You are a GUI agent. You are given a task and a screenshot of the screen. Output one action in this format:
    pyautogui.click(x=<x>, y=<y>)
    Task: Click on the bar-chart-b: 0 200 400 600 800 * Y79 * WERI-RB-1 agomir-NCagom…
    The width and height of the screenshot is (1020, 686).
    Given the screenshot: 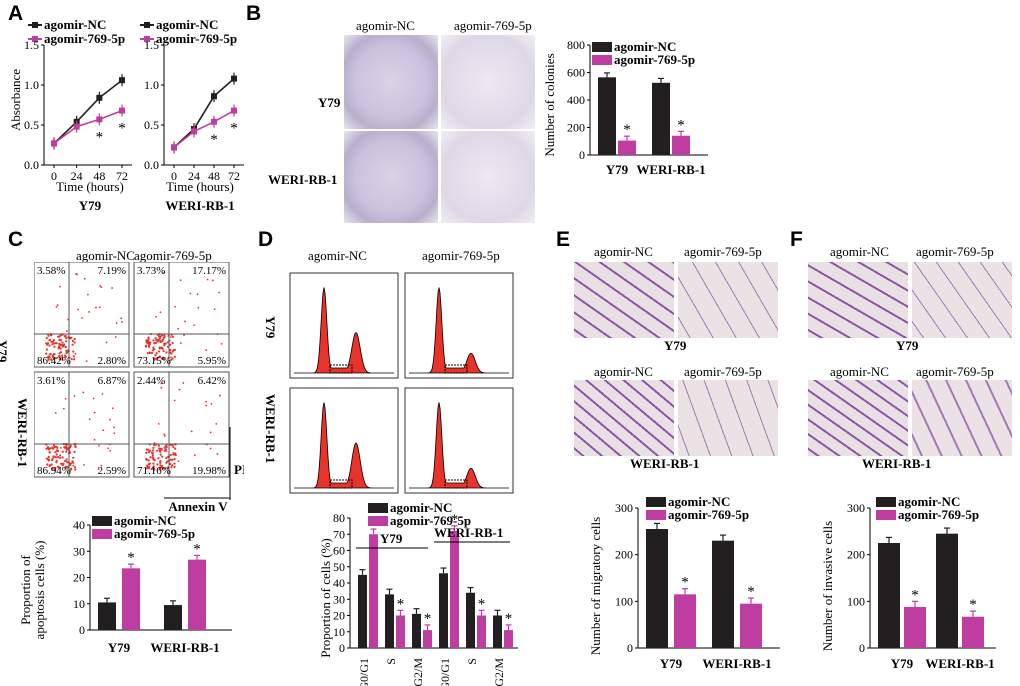 What is the action you would take?
    pyautogui.click(x=637, y=107)
    